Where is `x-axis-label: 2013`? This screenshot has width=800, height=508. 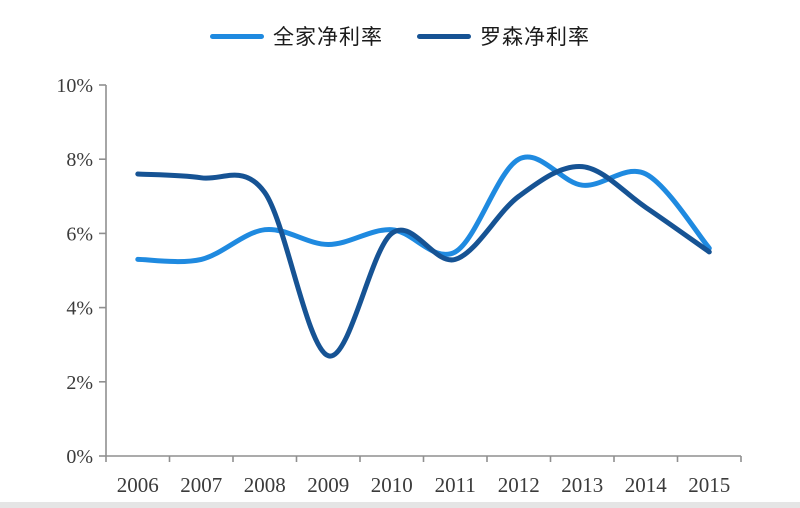 x-axis-label: 2013 is located at coordinates (582, 485).